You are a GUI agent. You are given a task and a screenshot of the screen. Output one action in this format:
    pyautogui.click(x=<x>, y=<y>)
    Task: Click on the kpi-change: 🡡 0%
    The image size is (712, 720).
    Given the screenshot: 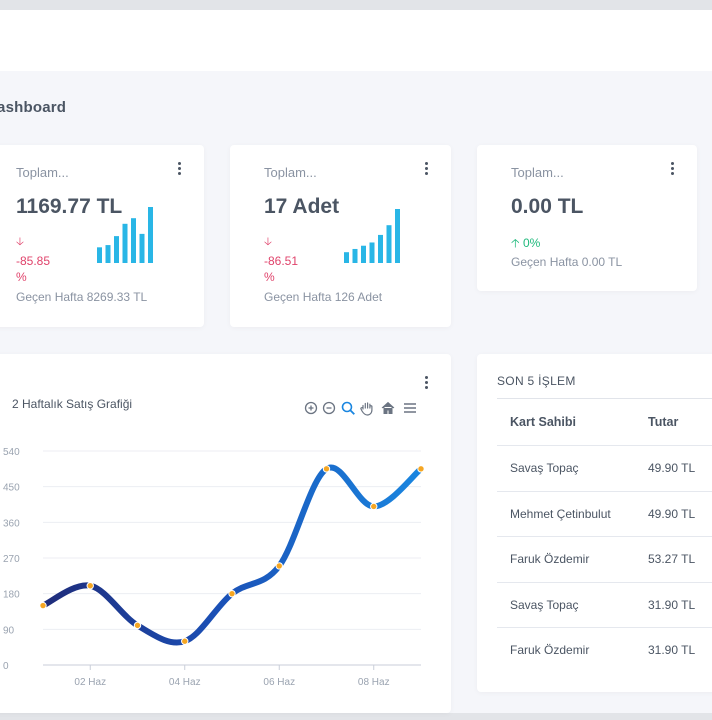 What is the action you would take?
    pyautogui.click(x=525, y=243)
    